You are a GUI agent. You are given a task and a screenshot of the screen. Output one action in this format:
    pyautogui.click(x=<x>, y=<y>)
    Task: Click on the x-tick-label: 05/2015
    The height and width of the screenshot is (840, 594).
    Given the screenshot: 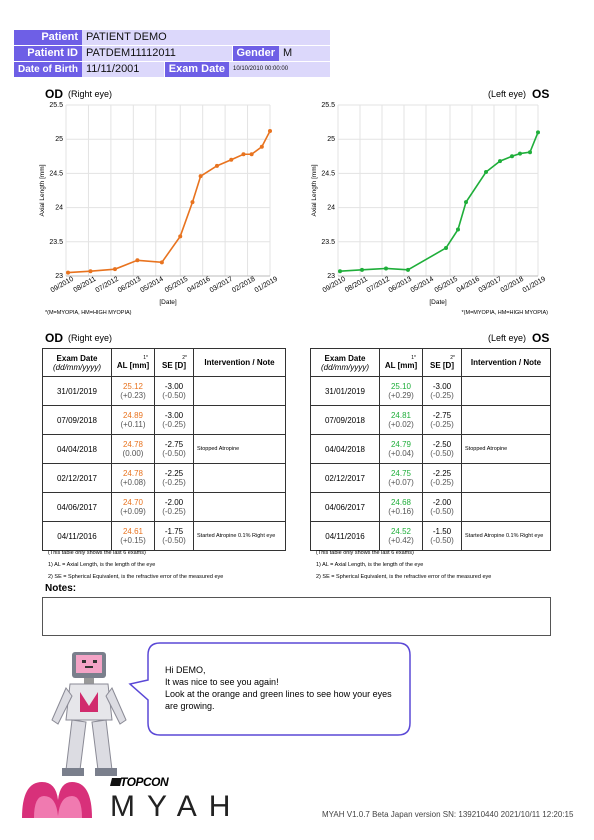 What is the action you would take?
    pyautogui.click(x=447, y=285)
    